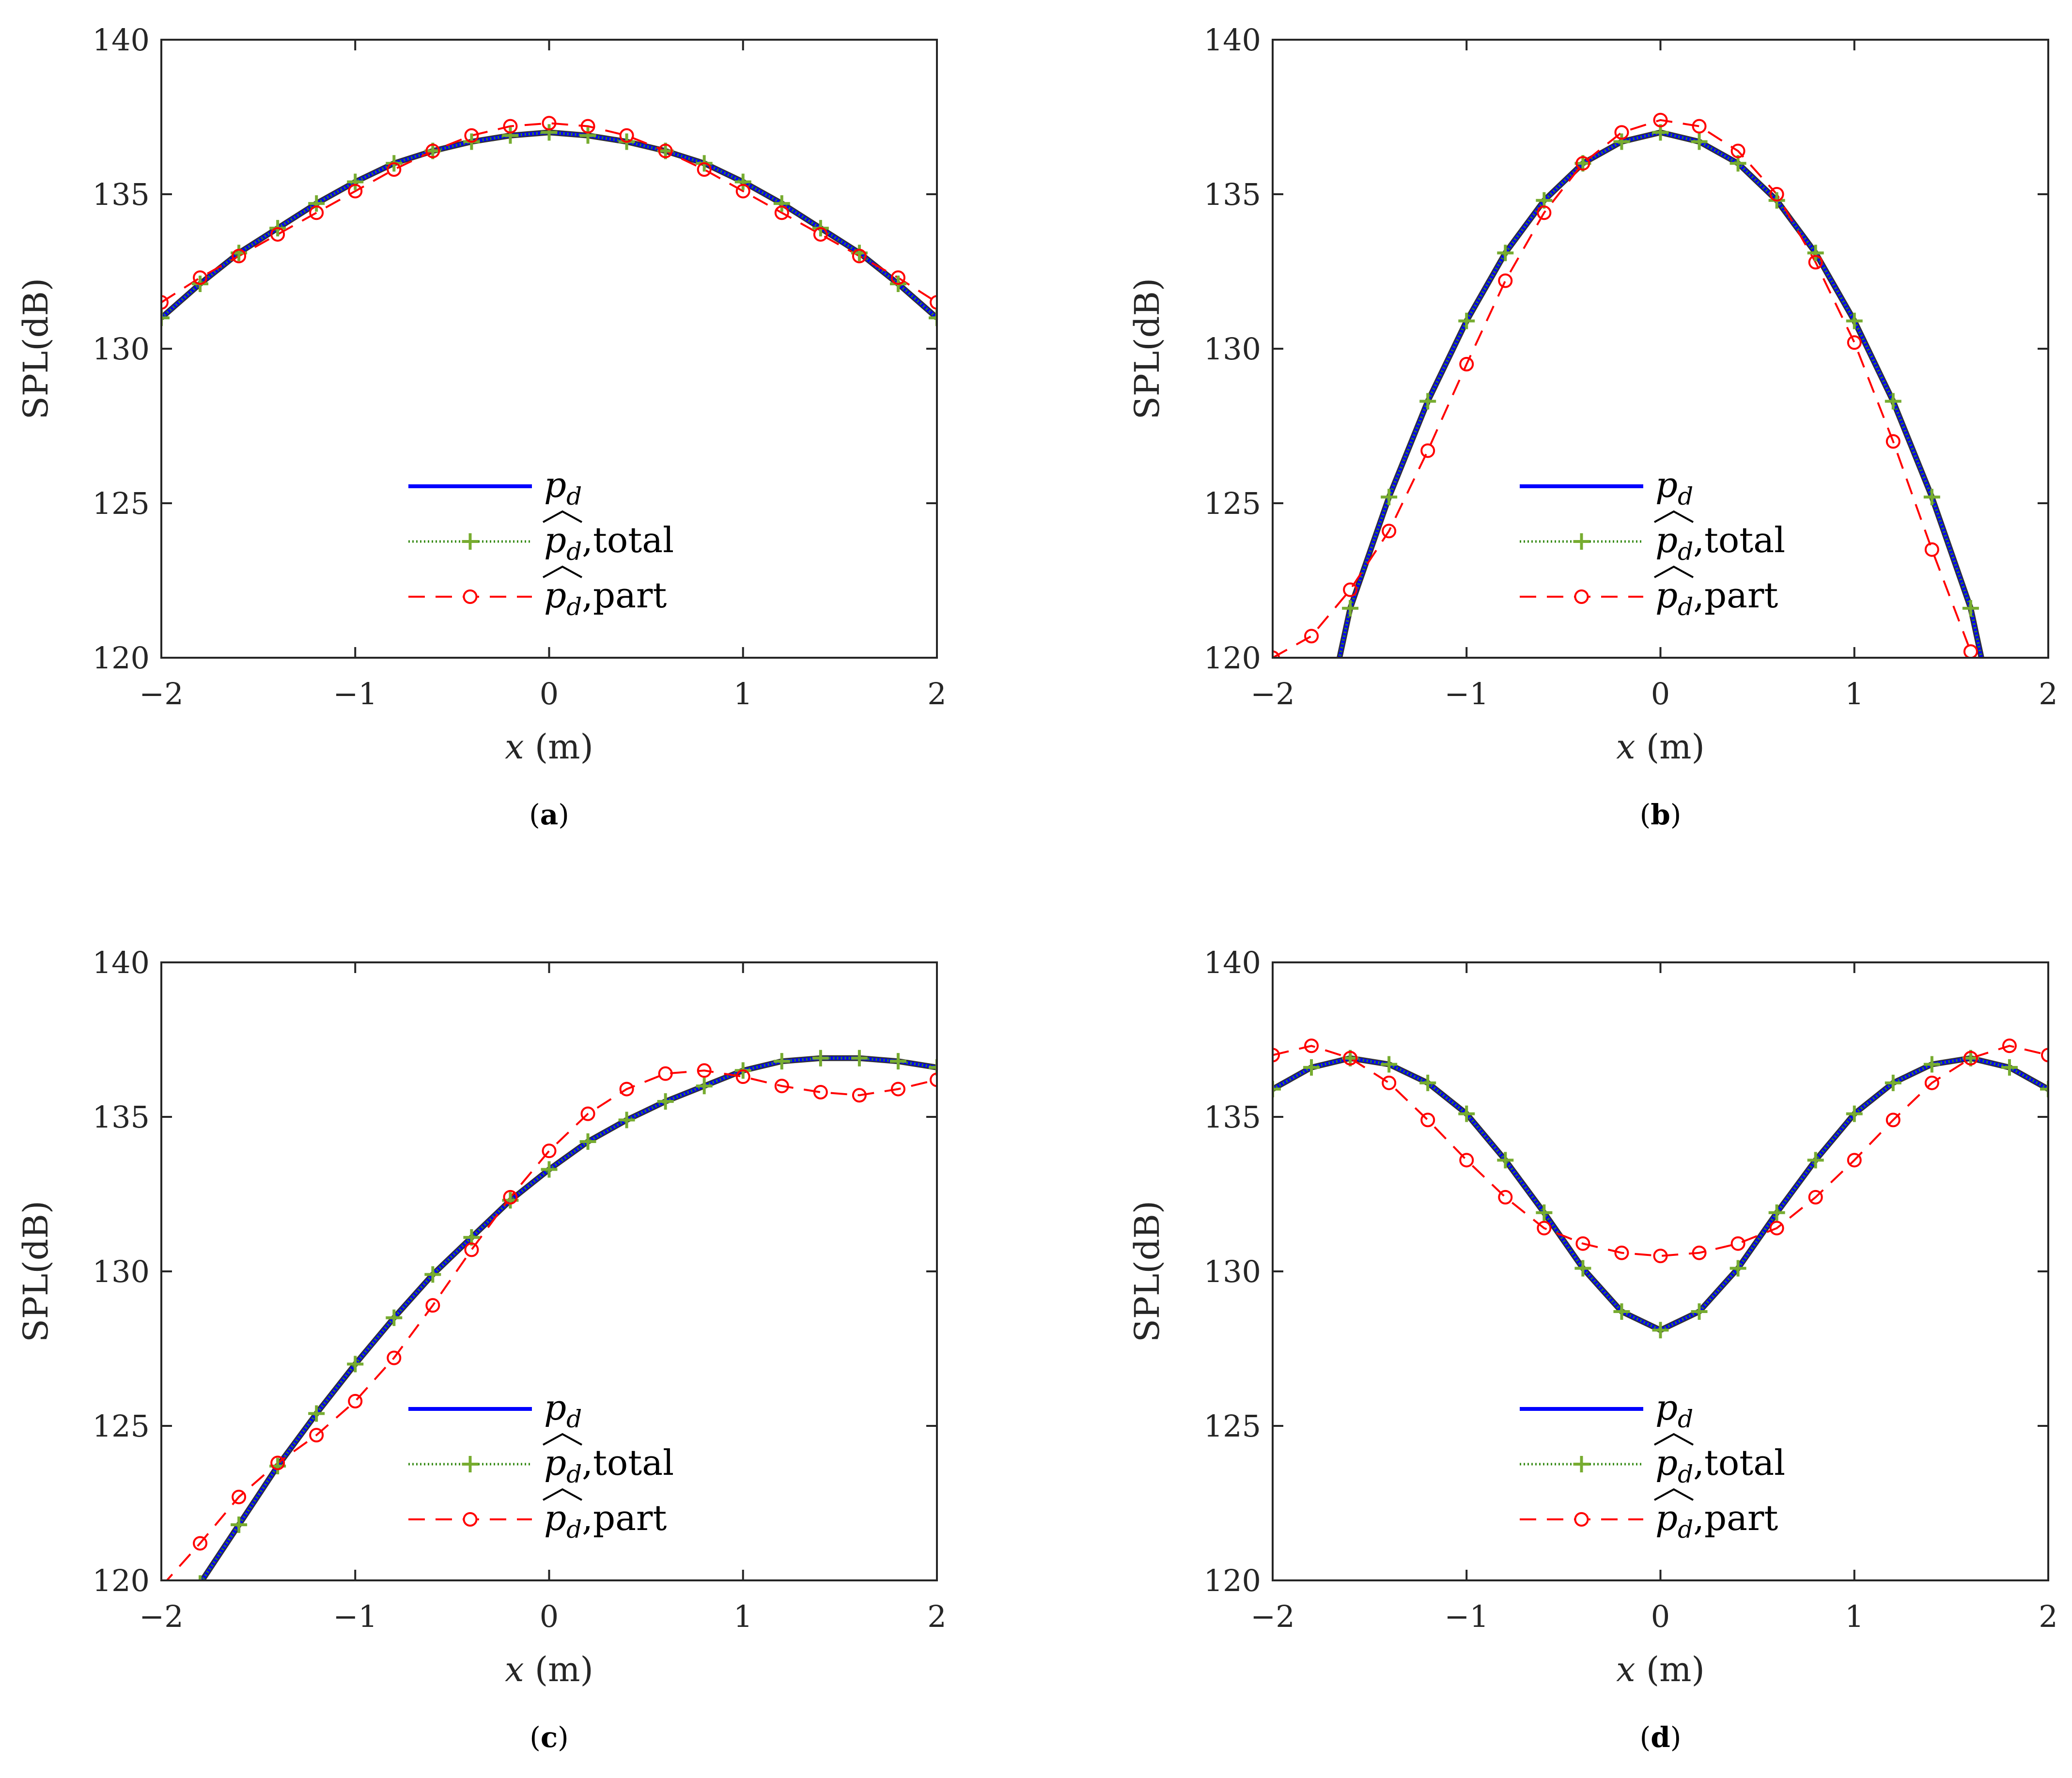  I want to click on data-layer, so click(549, 1315).